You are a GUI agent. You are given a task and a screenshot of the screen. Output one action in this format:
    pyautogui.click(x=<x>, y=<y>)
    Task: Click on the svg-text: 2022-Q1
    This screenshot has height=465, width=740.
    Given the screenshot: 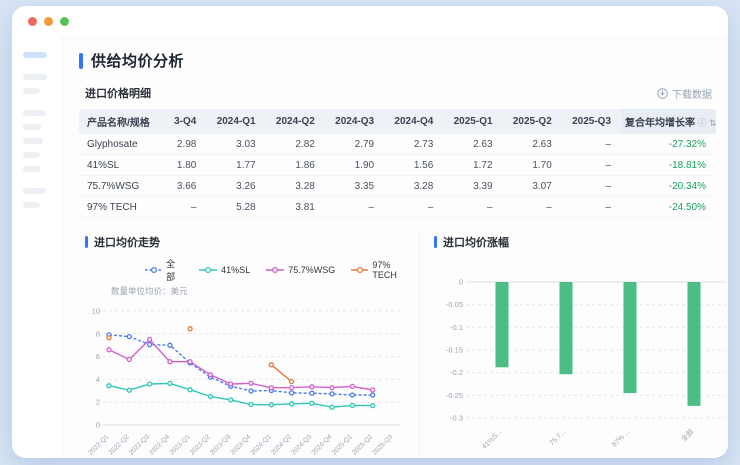 What is the action you would take?
    pyautogui.click(x=98, y=444)
    